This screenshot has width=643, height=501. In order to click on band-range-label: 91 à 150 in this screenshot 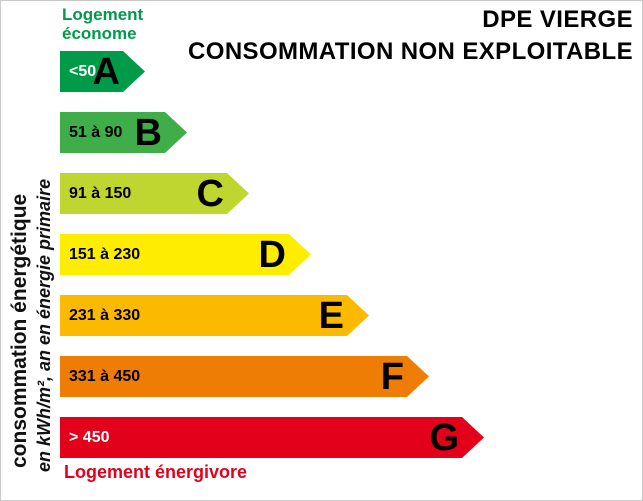, I will do `click(100, 193)`.